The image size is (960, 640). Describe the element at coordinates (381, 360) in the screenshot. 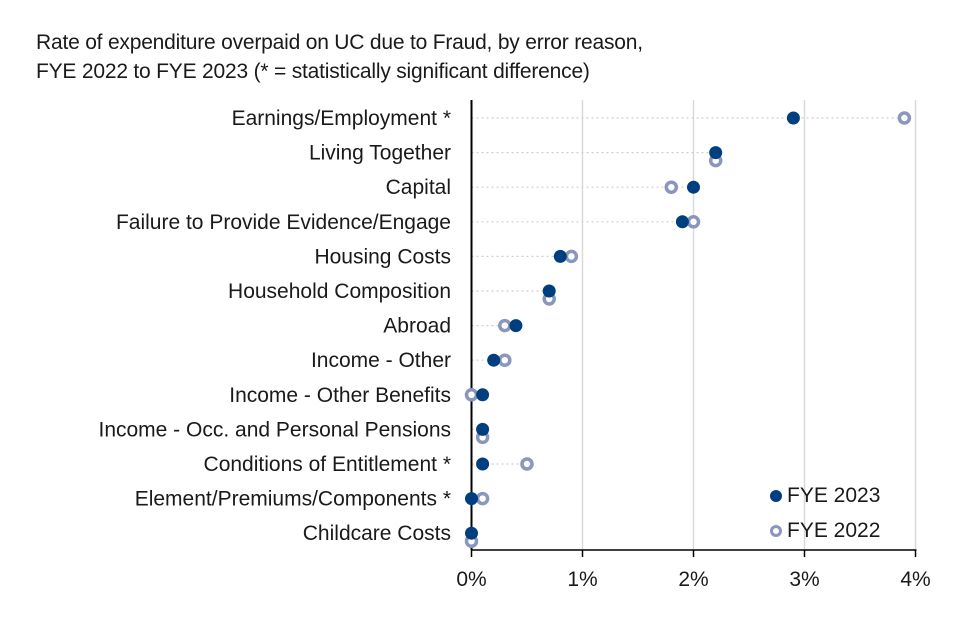

I see `category-label: Income - Other` at that location.